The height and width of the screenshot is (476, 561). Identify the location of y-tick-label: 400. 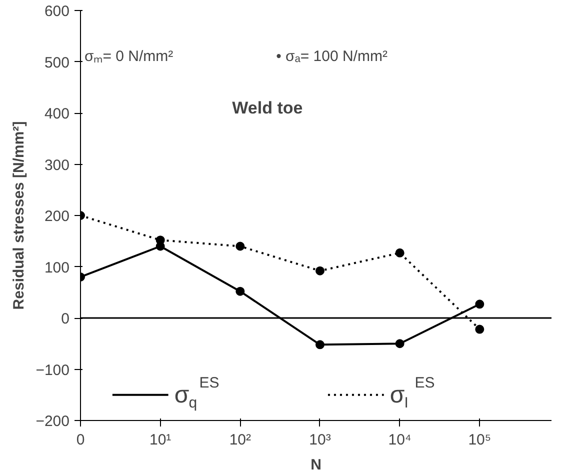
(57, 114).